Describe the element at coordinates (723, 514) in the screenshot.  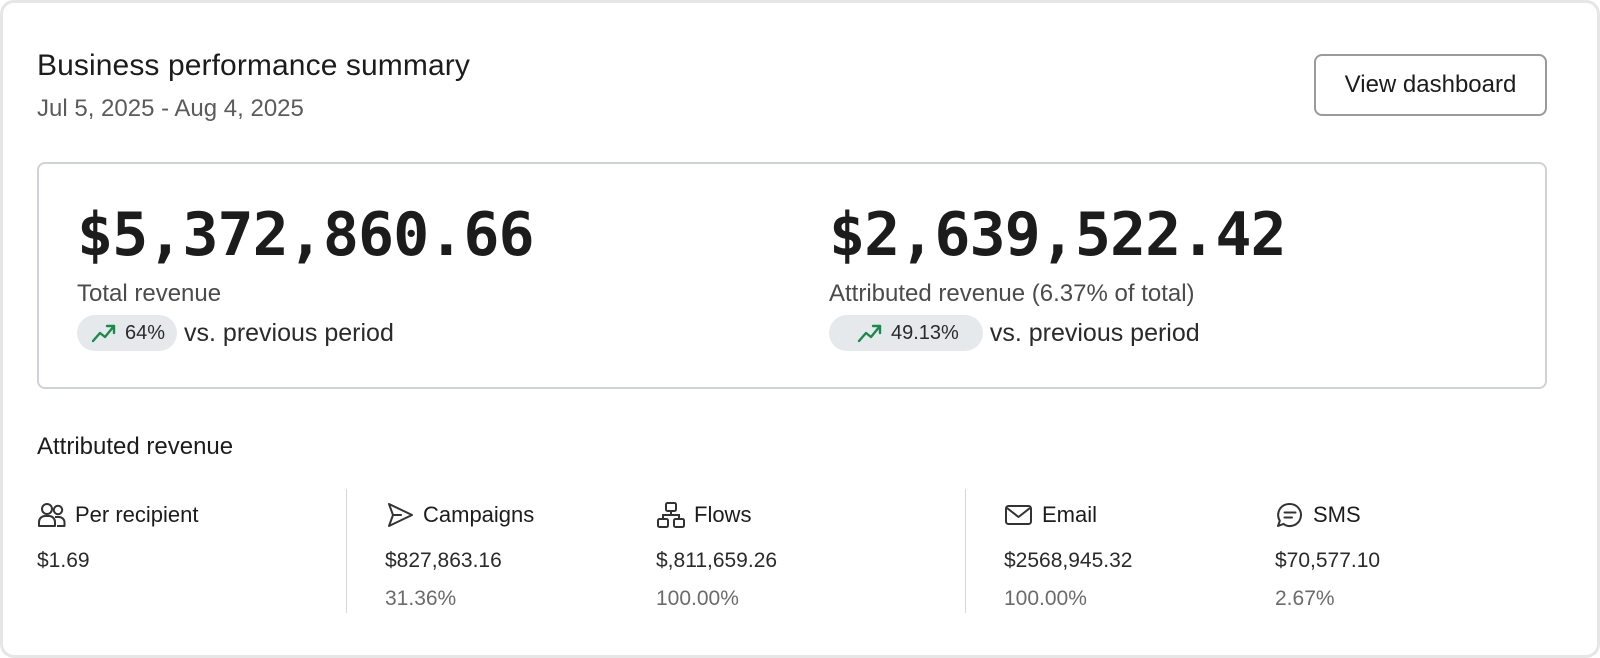
I see `metric-label: Flows` at that location.